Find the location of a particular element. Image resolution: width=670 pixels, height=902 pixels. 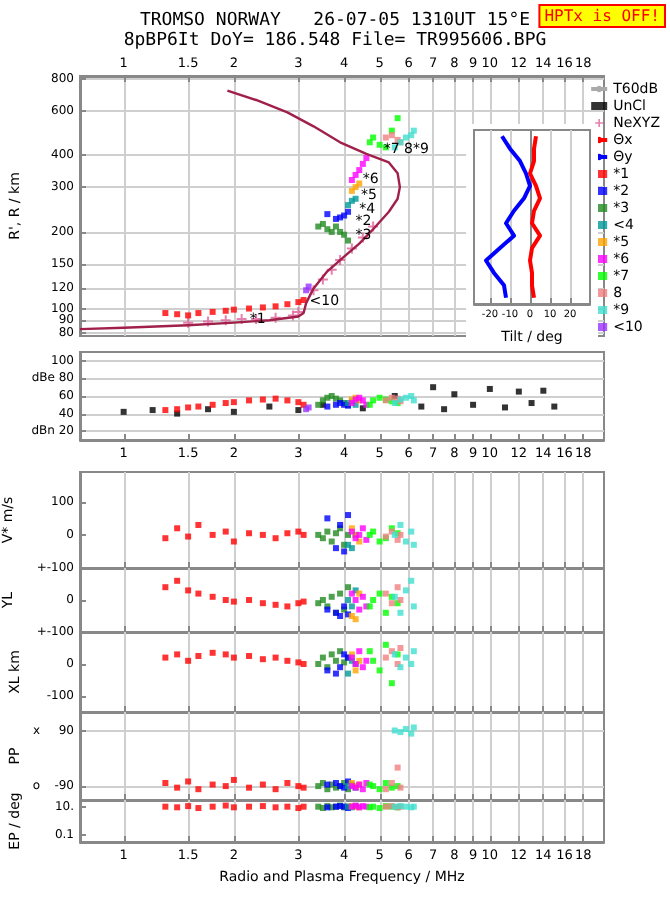

chart-subtitle: 8pBP6It DoY= 186.548 File= TR995606.BPG is located at coordinates (335, 41).